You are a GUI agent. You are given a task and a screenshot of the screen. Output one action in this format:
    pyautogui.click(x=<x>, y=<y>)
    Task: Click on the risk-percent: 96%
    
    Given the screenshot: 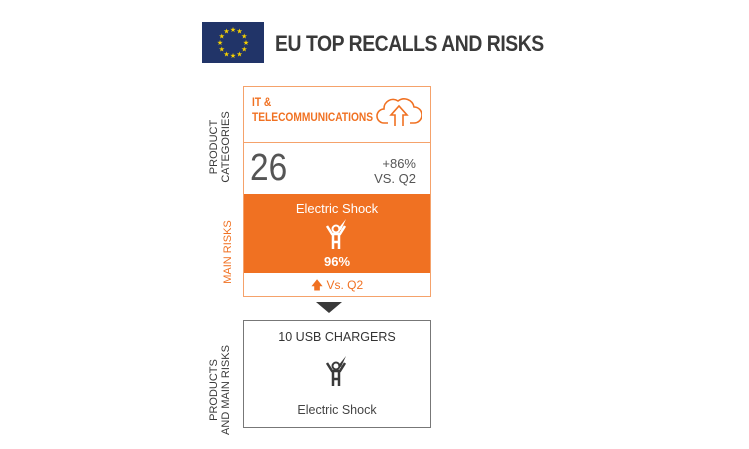 What is the action you would take?
    pyautogui.click(x=337, y=261)
    